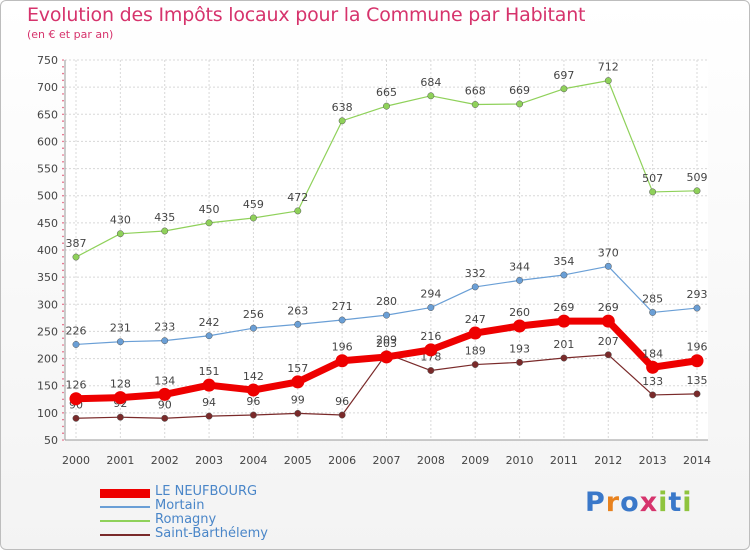 This screenshot has height=550, width=750. I want to click on data-label-romagny: 684, so click(430, 82).